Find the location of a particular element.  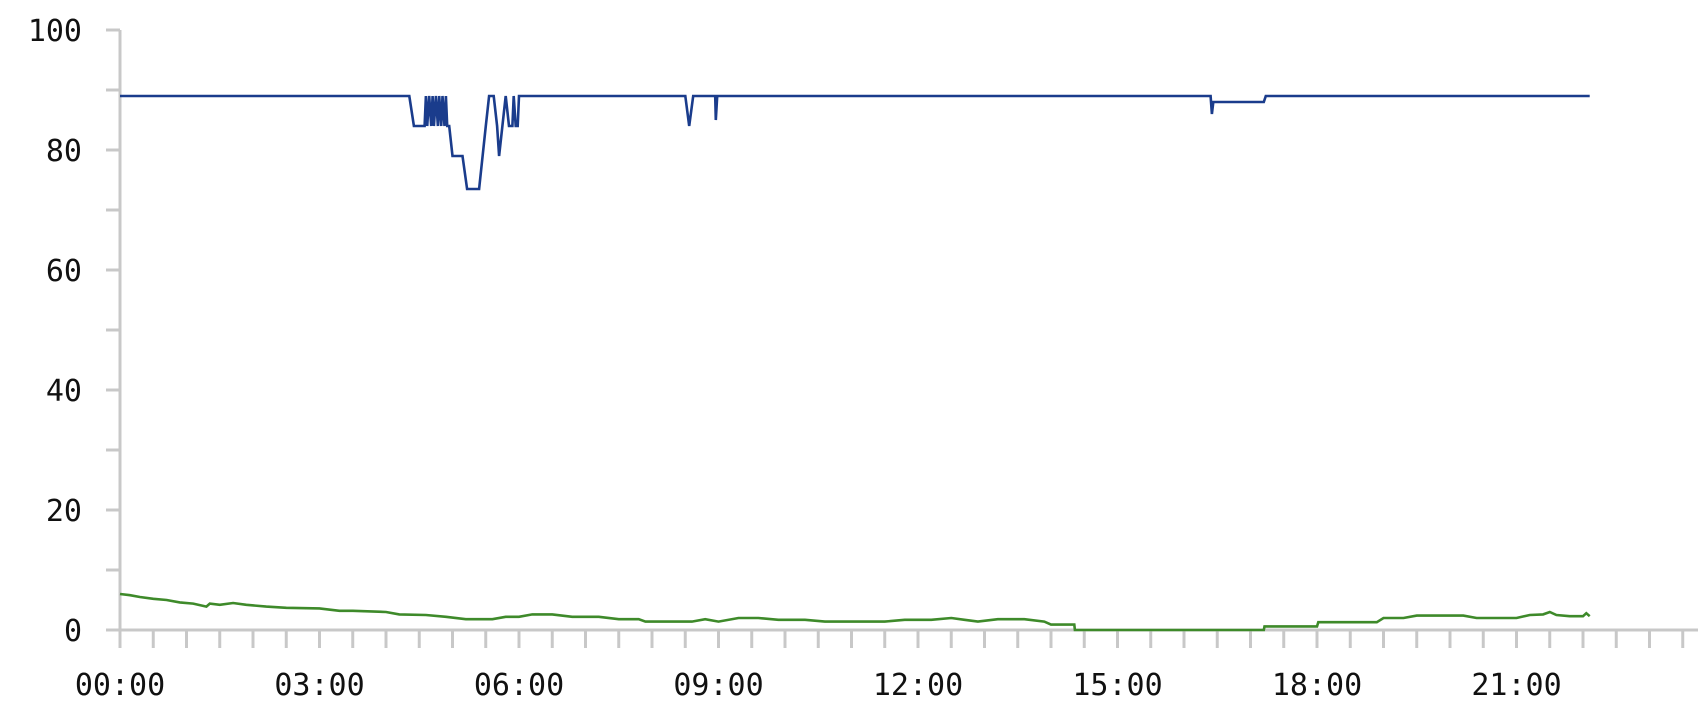

x-tick-label: 18:00 is located at coordinates (1317, 685).